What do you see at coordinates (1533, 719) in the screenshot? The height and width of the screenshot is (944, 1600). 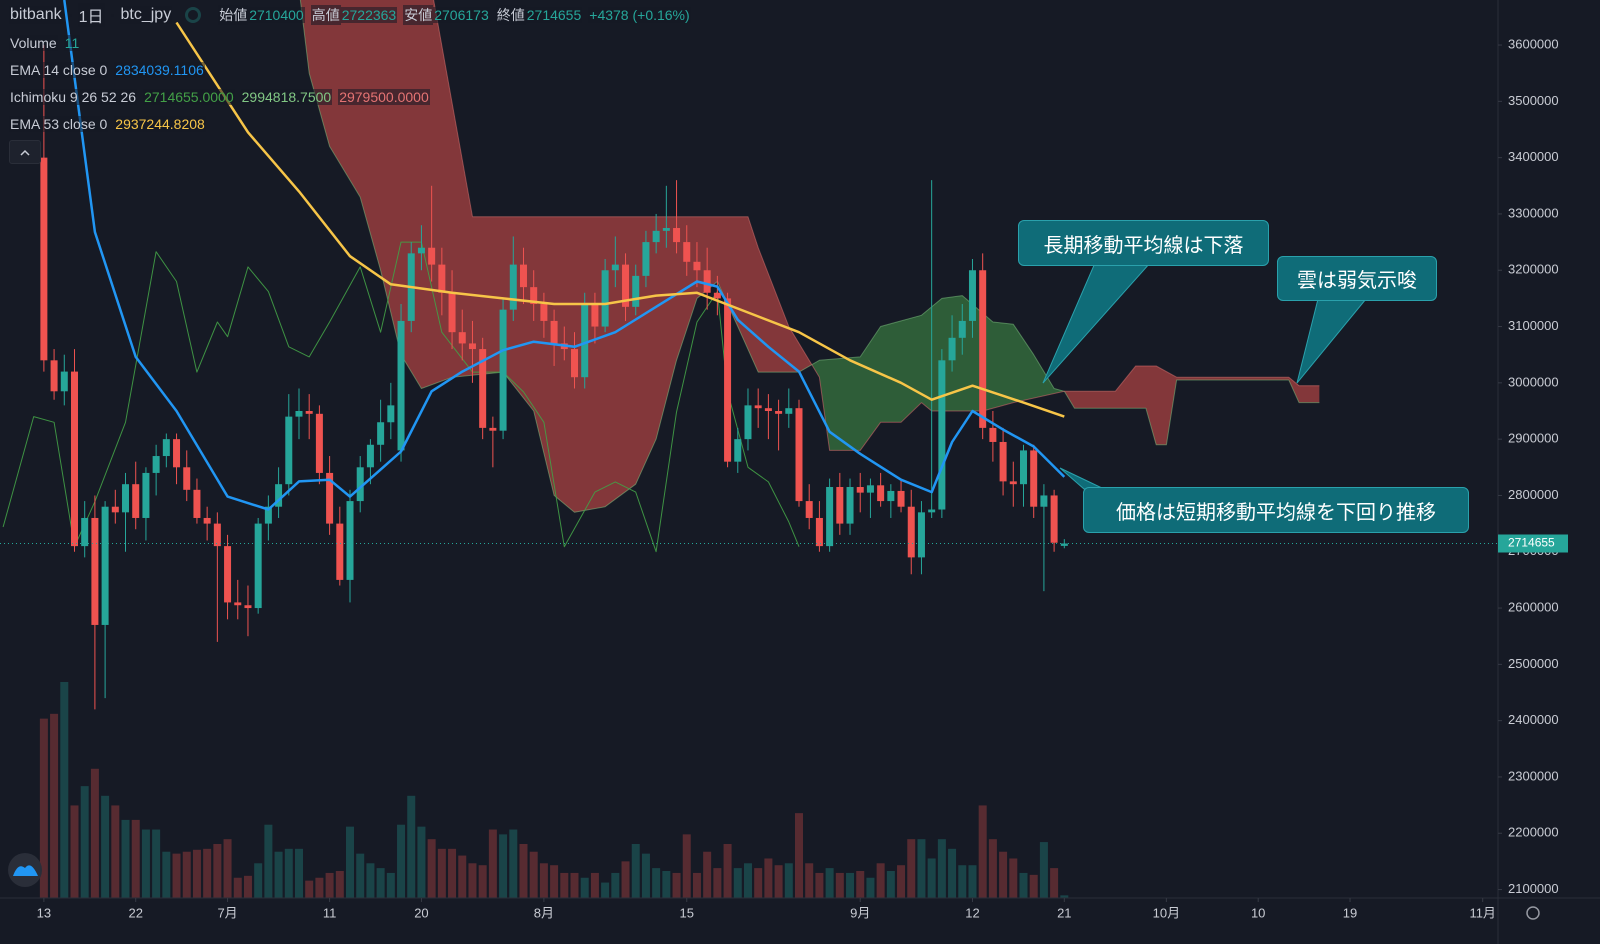 I see `y-tick-label: 2400000` at bounding box center [1533, 719].